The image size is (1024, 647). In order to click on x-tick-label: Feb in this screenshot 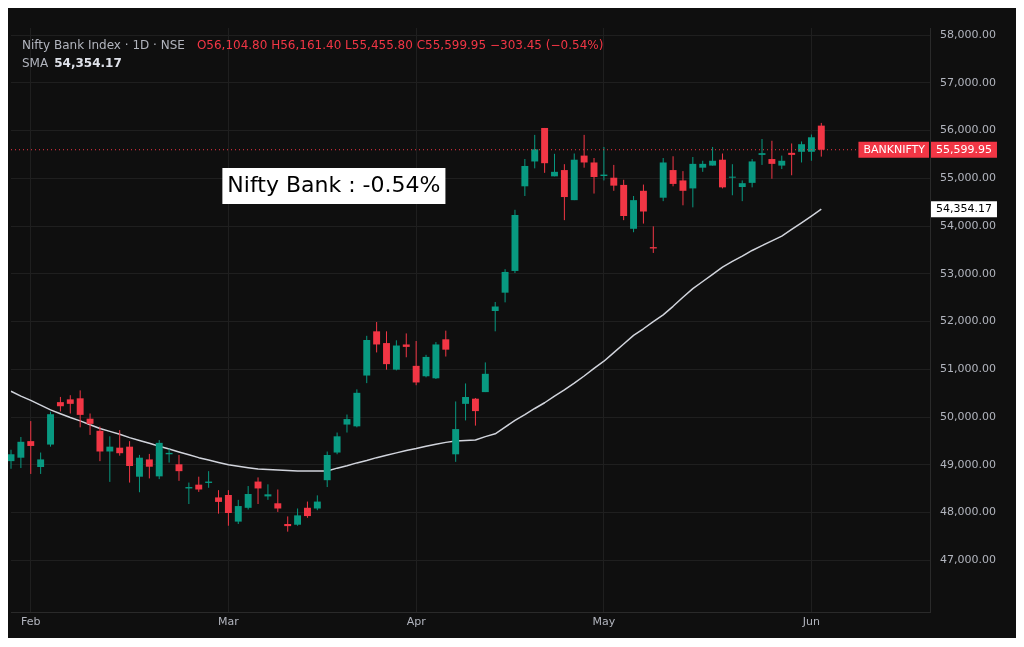, I will do `click(31, 622)`.